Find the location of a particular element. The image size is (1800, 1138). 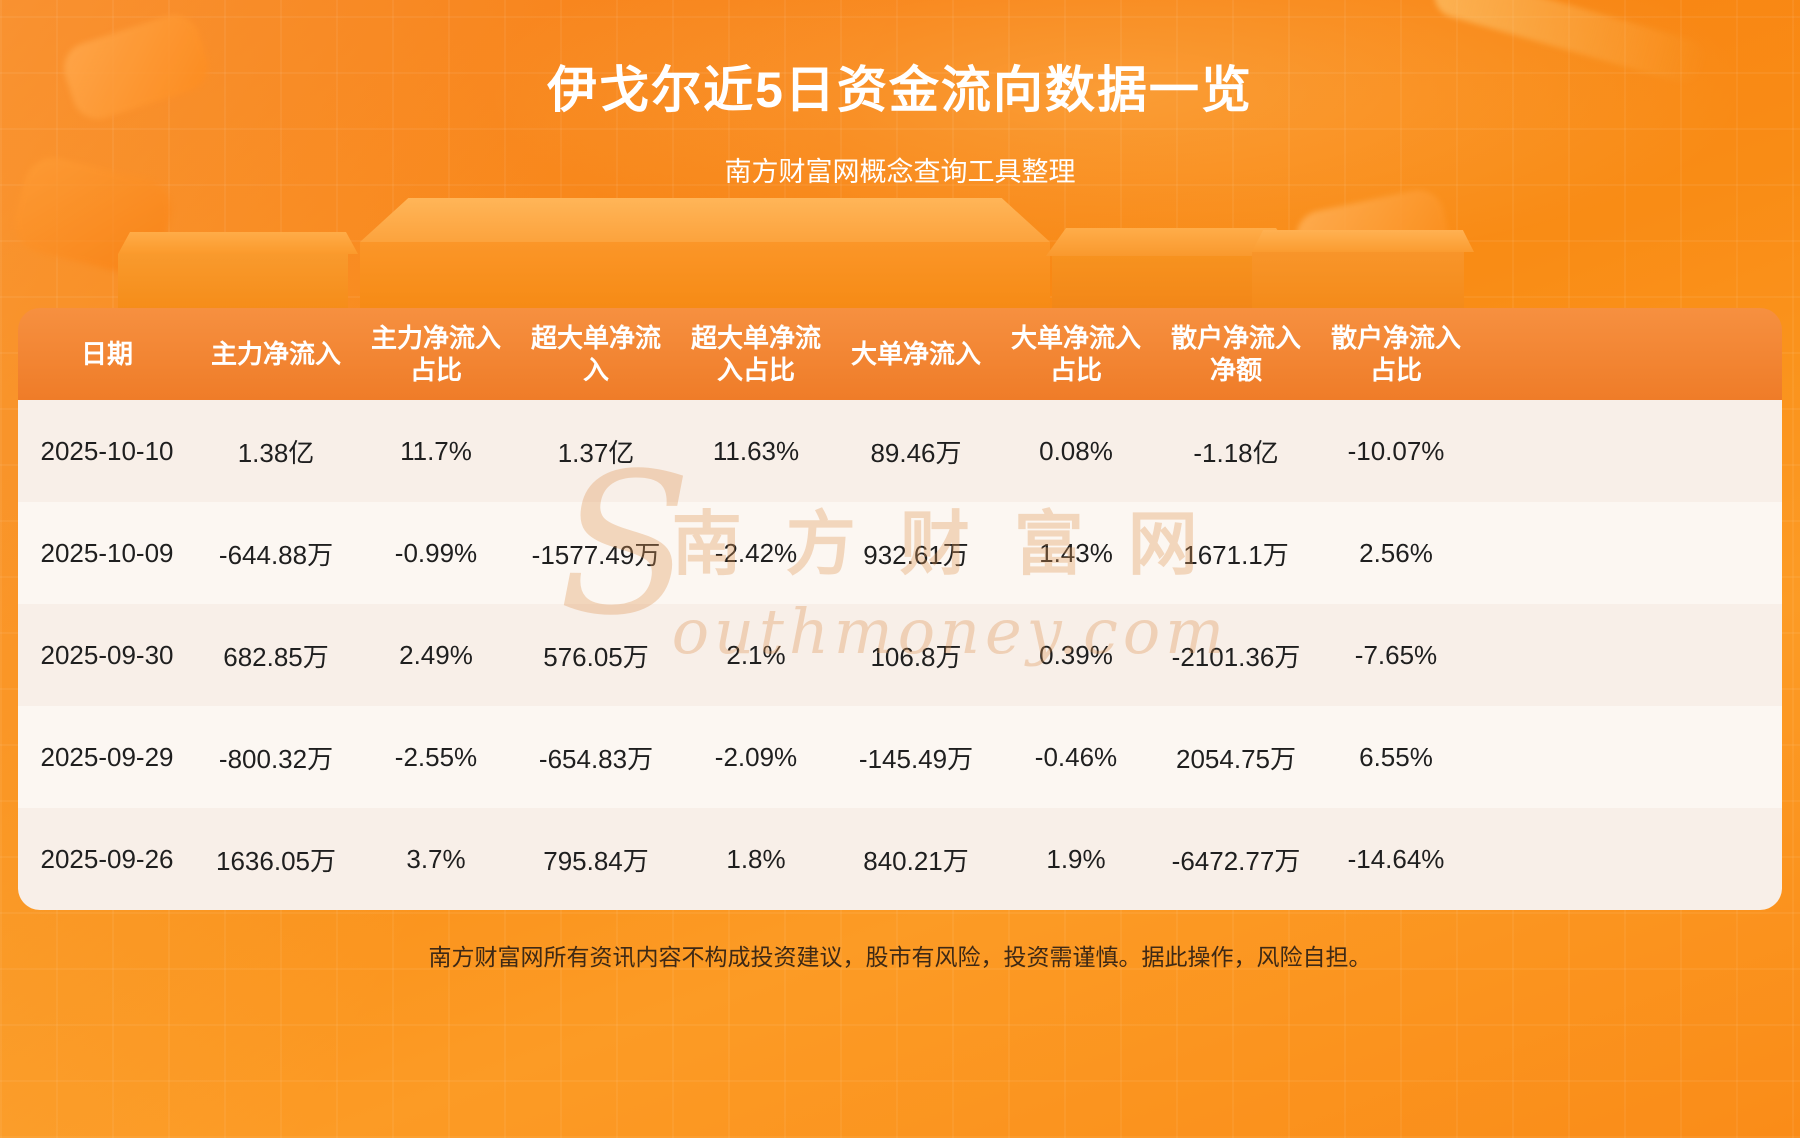

table-cell: -644.88万 is located at coordinates (276, 554).